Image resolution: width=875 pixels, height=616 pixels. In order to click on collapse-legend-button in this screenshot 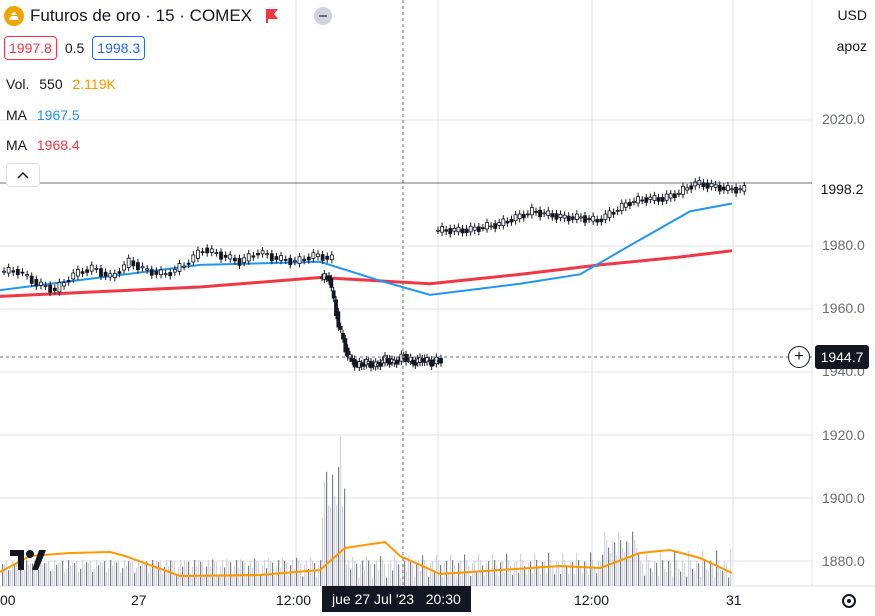, I will do `click(323, 16)`.